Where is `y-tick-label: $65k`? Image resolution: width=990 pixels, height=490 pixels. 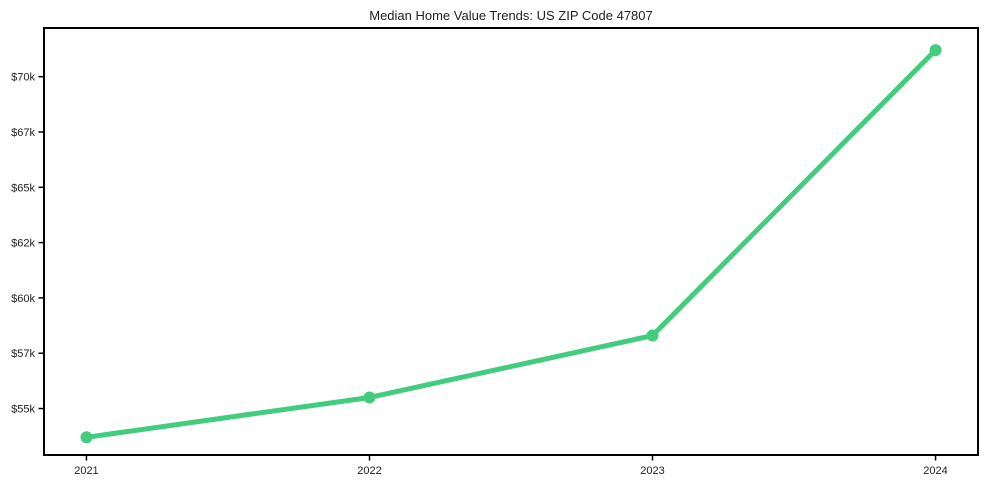 y-tick-label: $65k is located at coordinates (23, 188).